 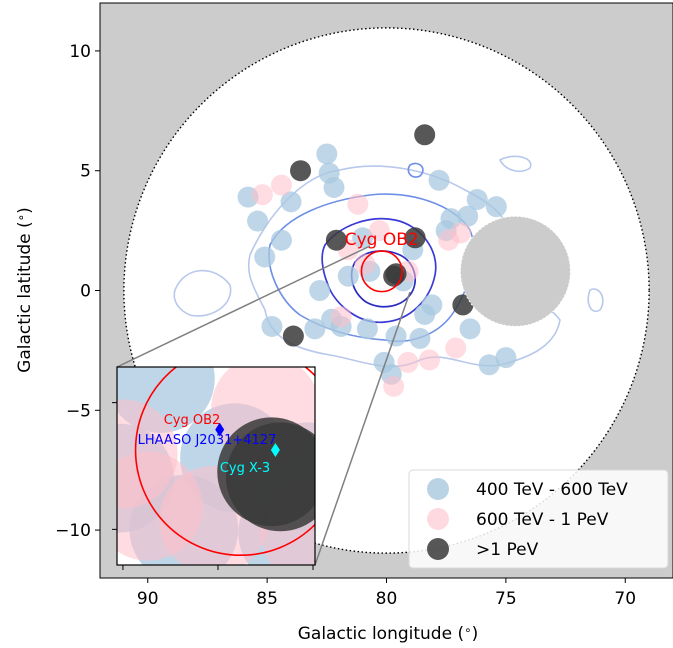 I want to click on legend: 400 TeV - 600 TeV 600 TeV - 1 PeV >1 PeV, so click(x=538, y=519).